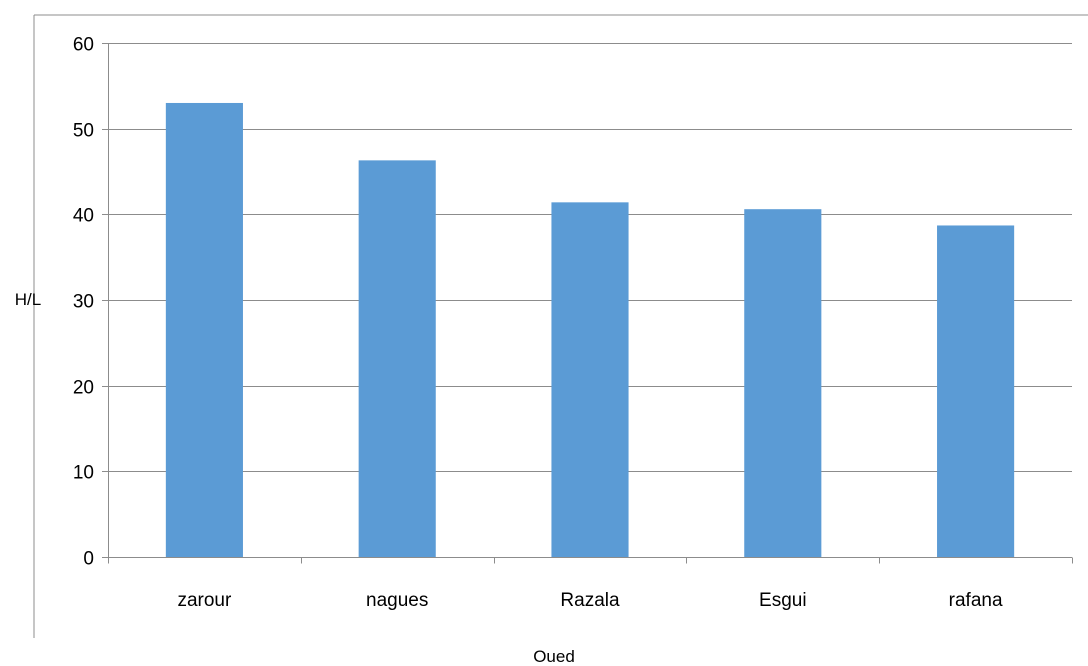 Image resolution: width=1088 pixels, height=666 pixels. I want to click on x-tick-label: nagues, so click(397, 600).